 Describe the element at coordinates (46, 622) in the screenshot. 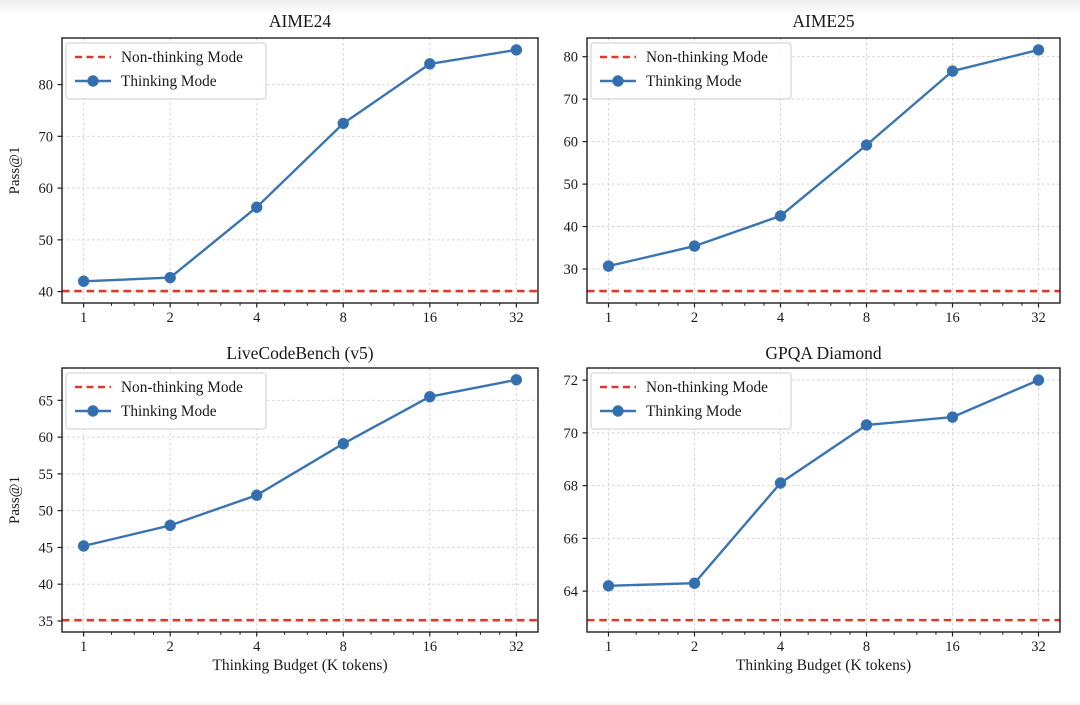

I see `y-tick-label: 35` at that location.